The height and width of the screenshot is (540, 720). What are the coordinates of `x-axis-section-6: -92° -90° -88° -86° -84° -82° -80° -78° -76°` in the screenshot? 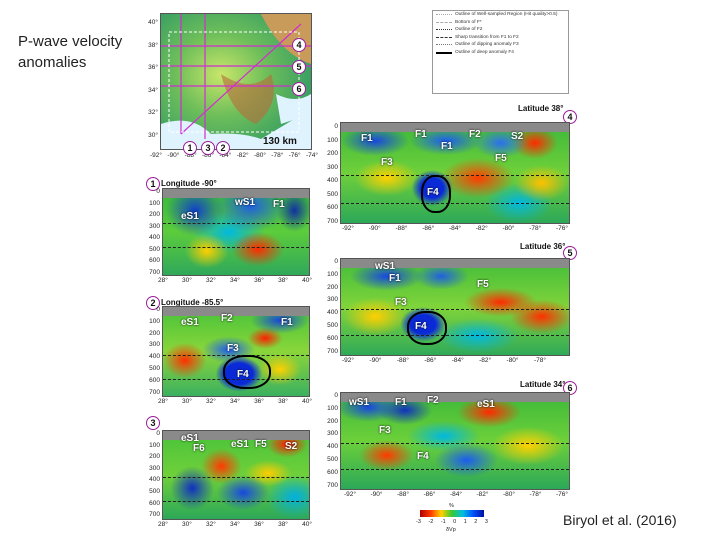 It's located at (456, 494).